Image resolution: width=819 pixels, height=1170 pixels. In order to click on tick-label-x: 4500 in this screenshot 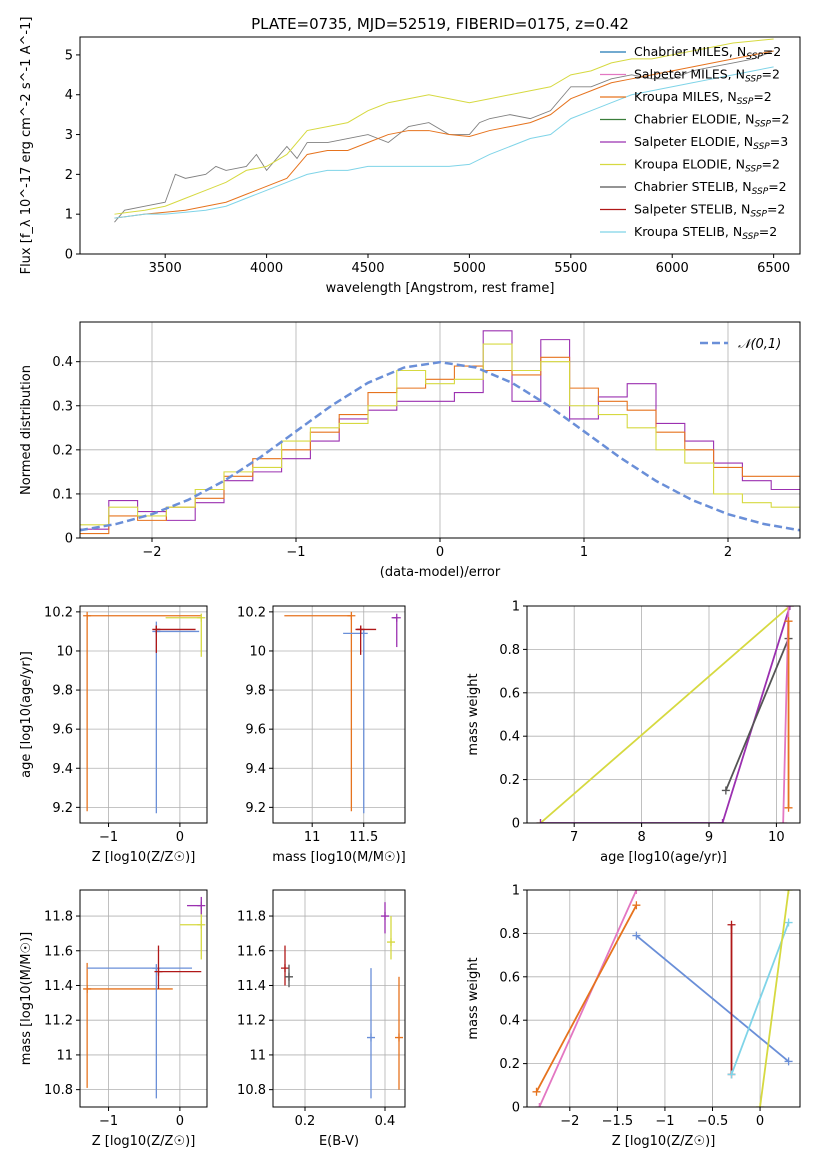, I will do `click(367, 268)`.